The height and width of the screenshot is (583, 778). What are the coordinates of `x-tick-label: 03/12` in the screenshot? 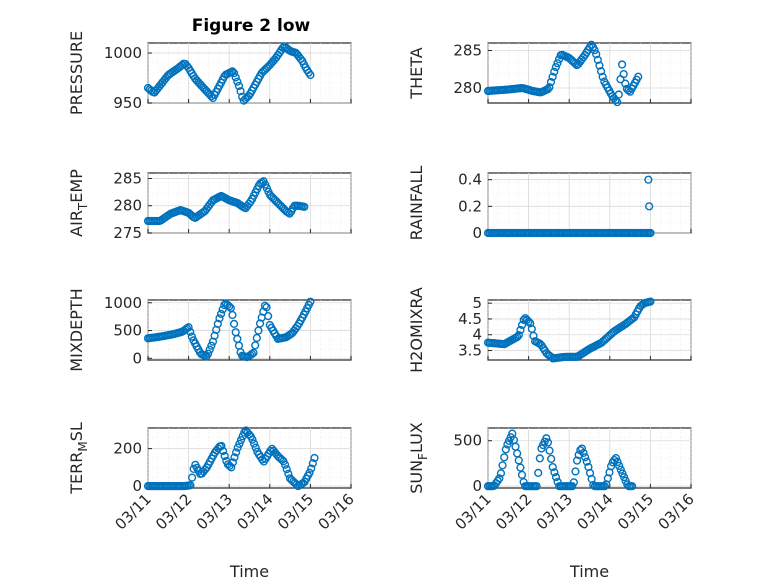 It's located at (173, 511).